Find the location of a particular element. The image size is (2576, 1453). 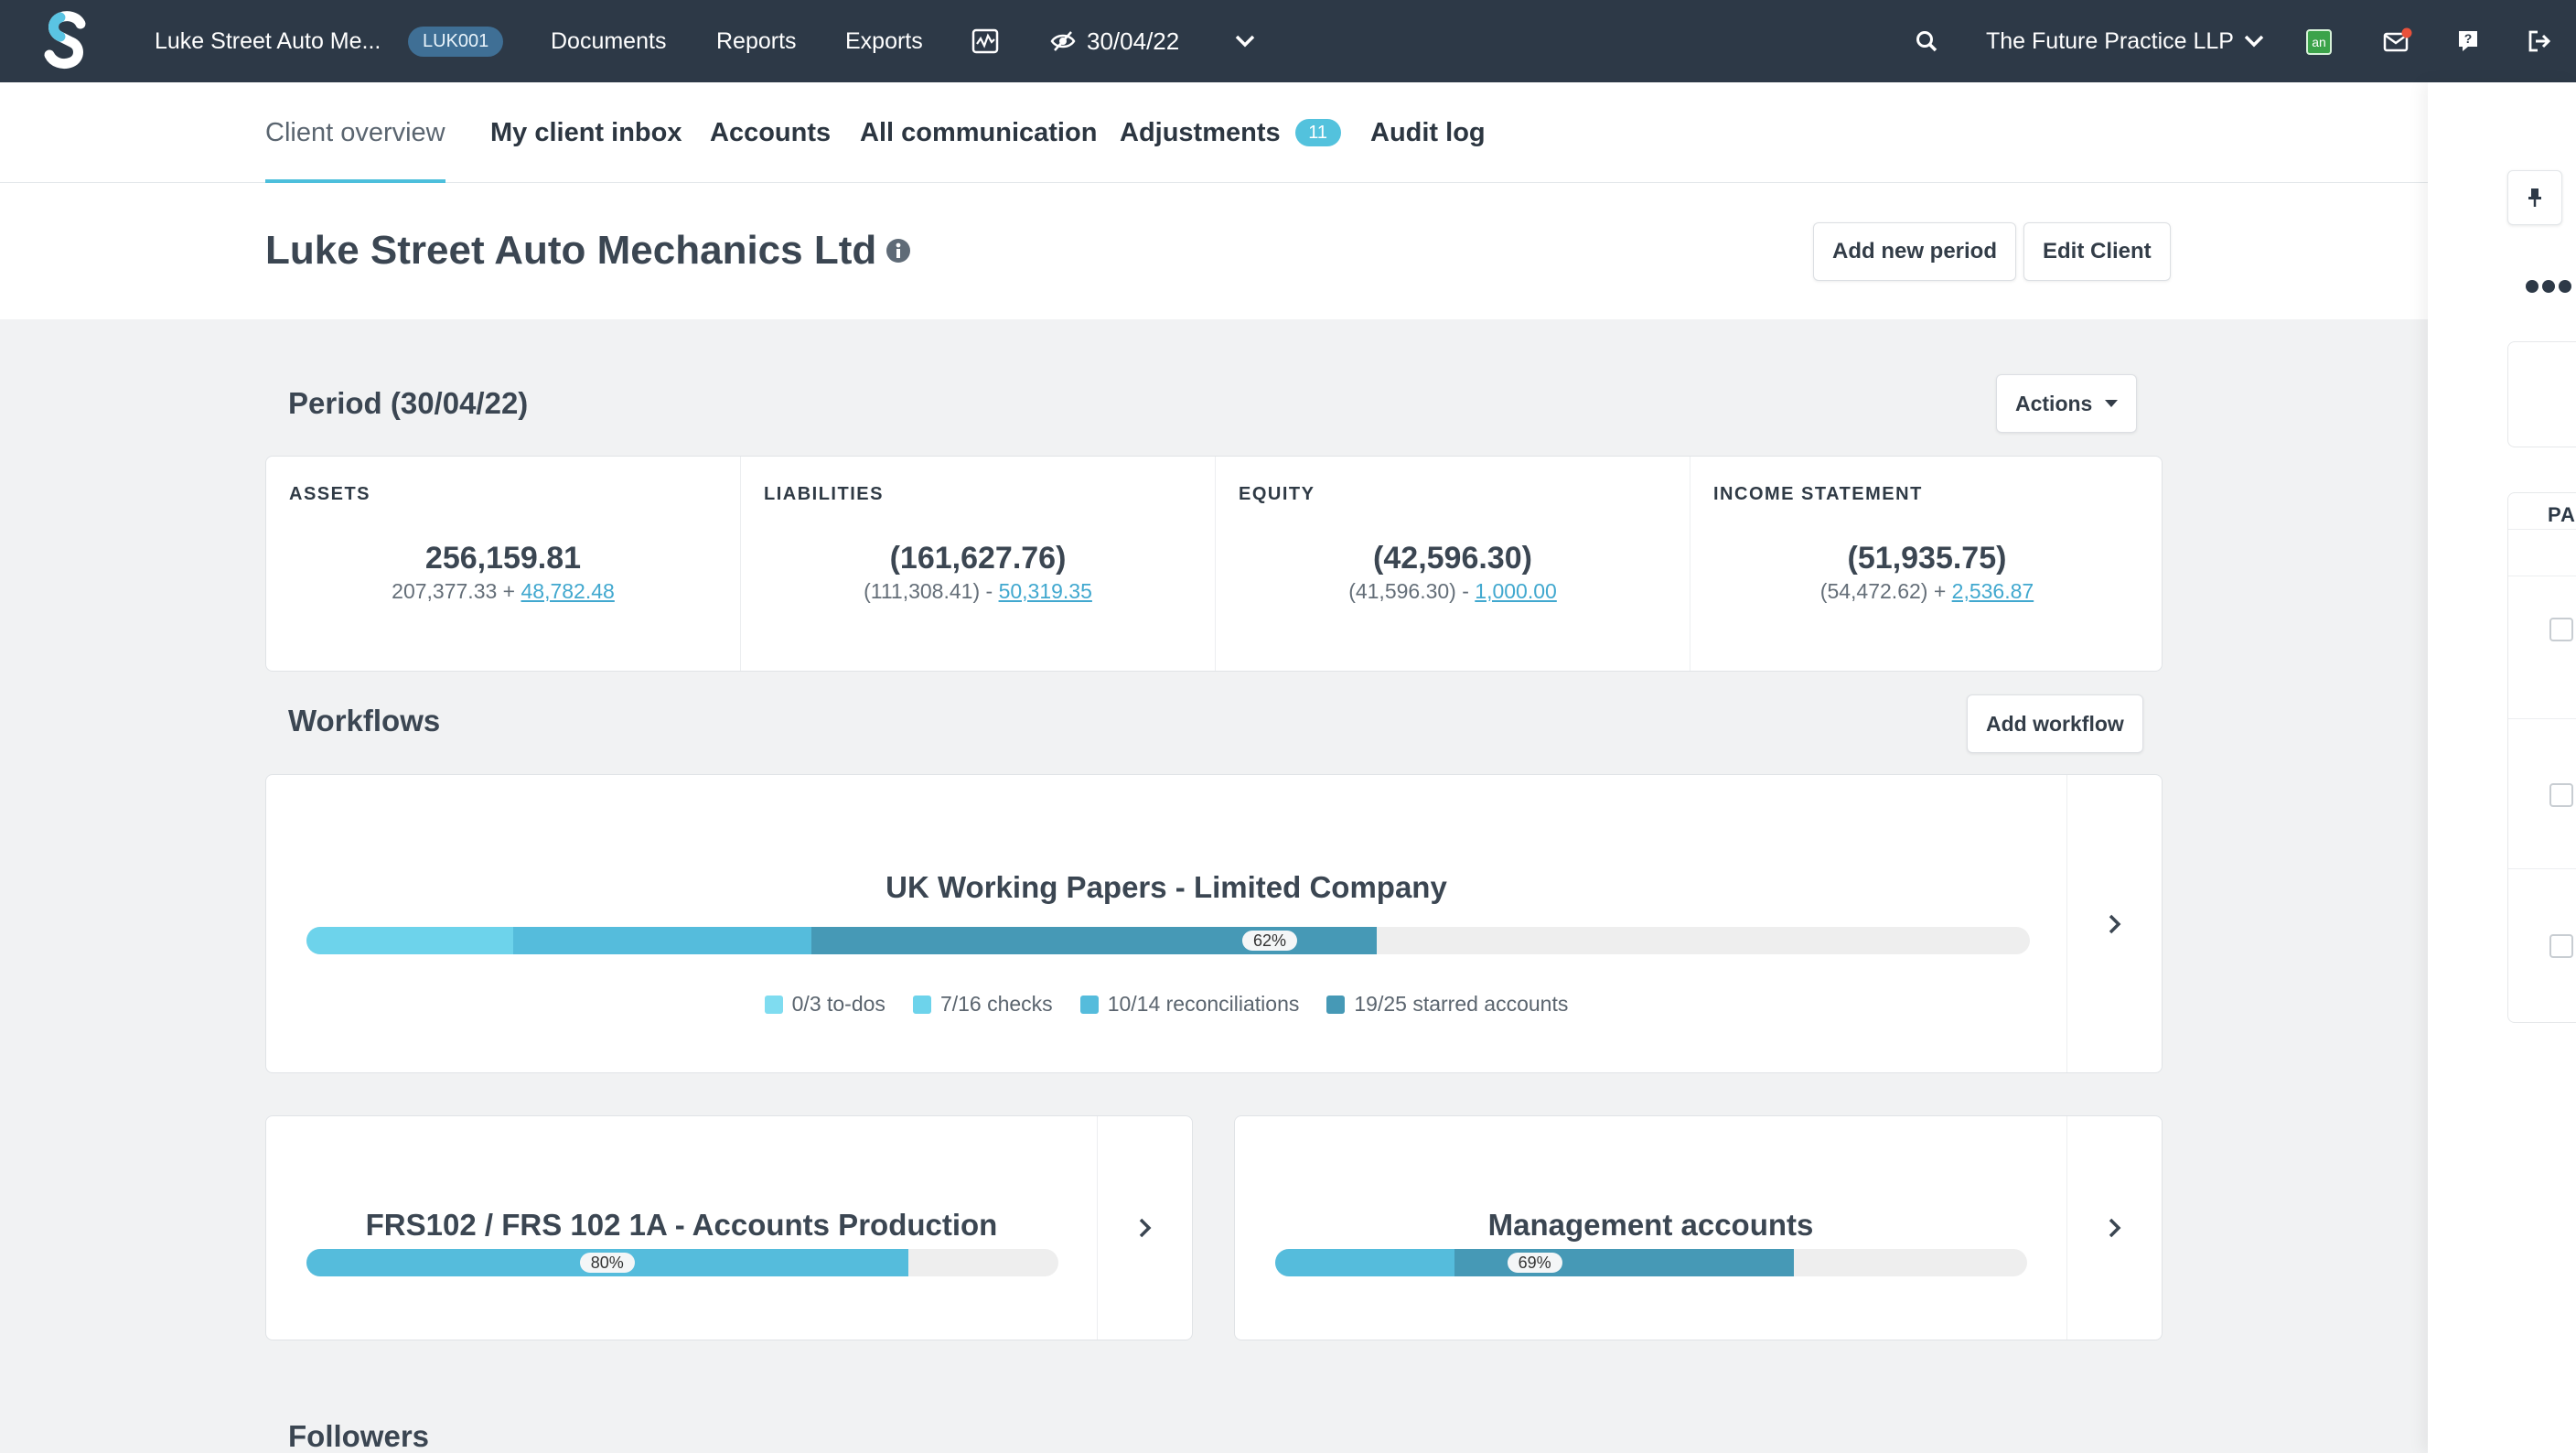

tab-accounts: Accounts is located at coordinates (771, 132).